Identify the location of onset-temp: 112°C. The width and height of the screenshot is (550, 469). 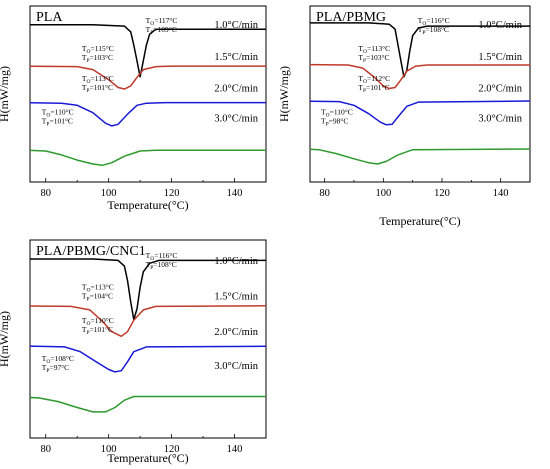
(380, 78).